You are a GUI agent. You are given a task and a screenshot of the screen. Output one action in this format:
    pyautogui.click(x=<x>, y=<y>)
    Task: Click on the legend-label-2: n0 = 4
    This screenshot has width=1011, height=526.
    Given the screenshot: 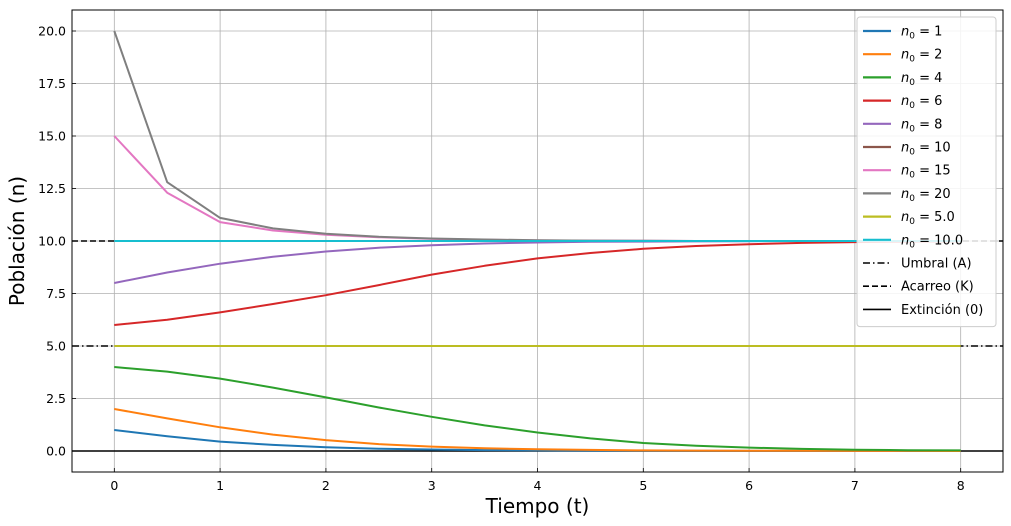 What is the action you would take?
    pyautogui.click(x=921, y=79)
    